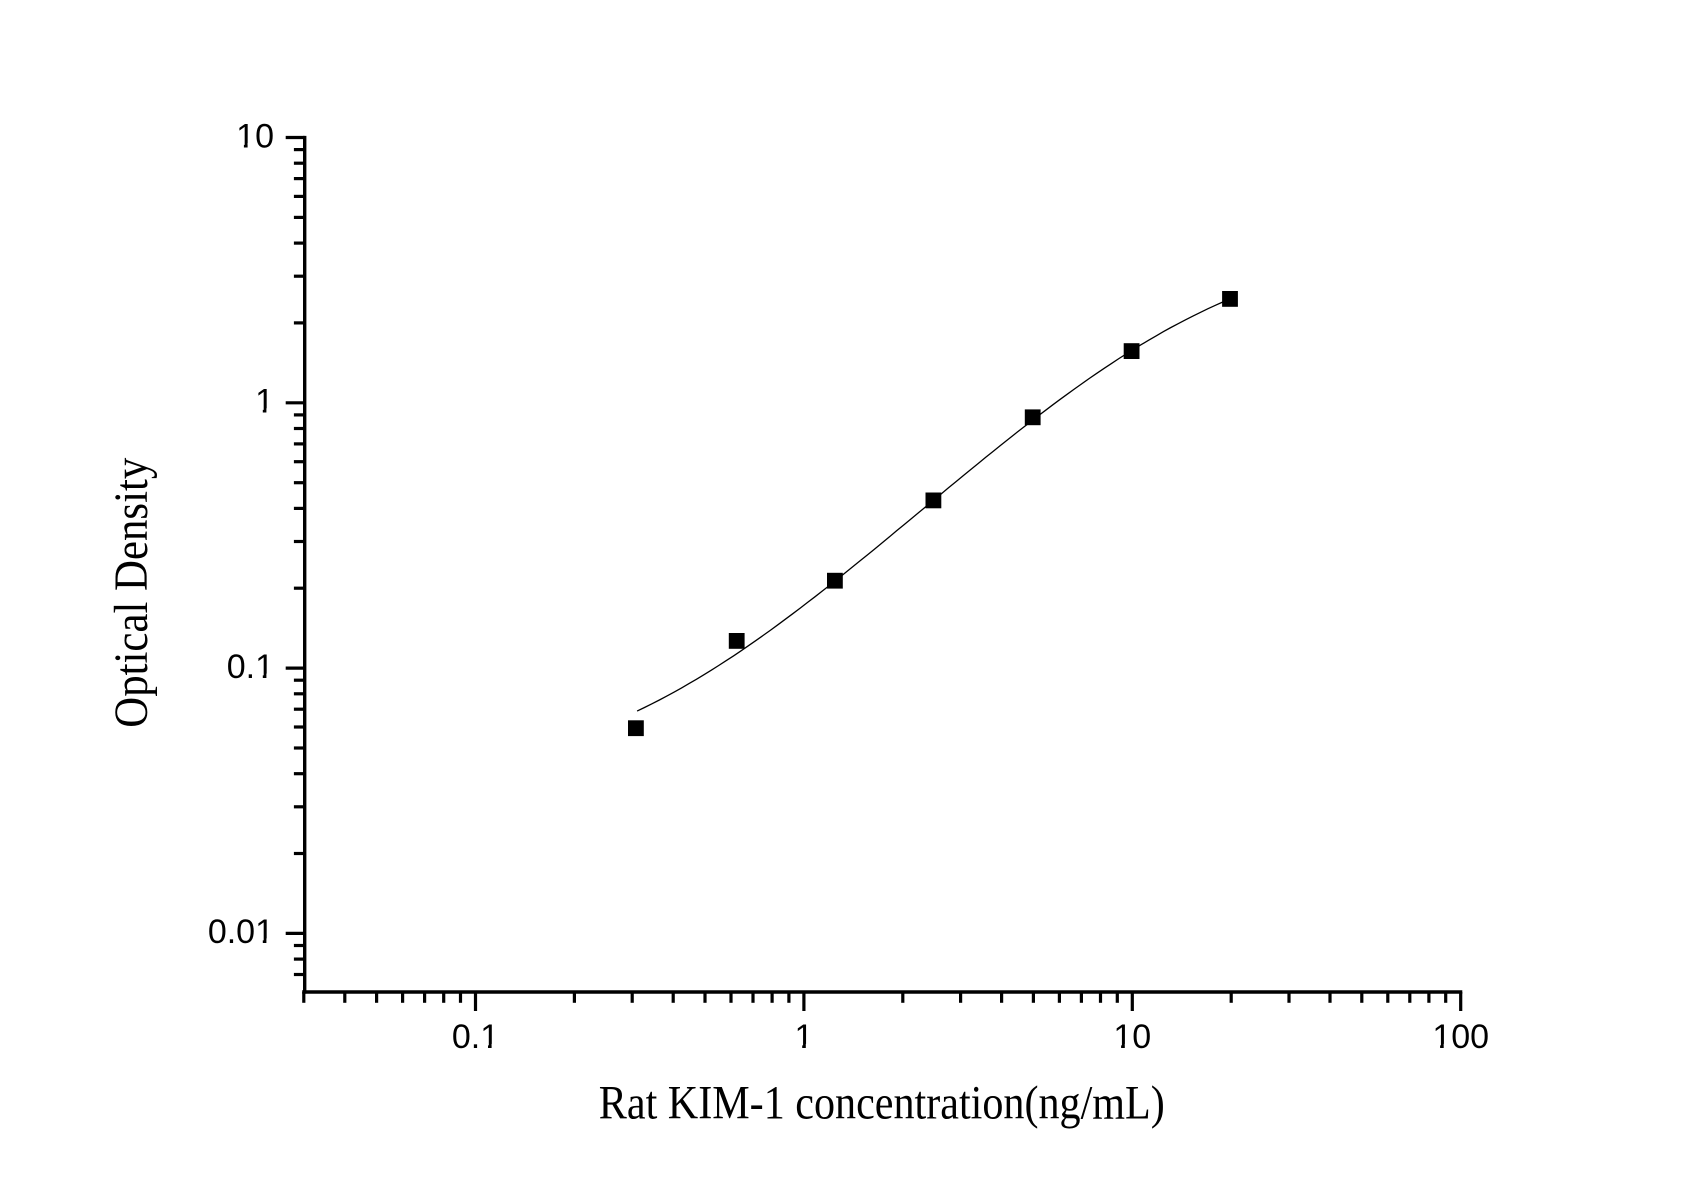 The image size is (1695, 1189). What do you see at coordinates (131, 593) in the screenshot?
I see `svg-text: Optical Density` at bounding box center [131, 593].